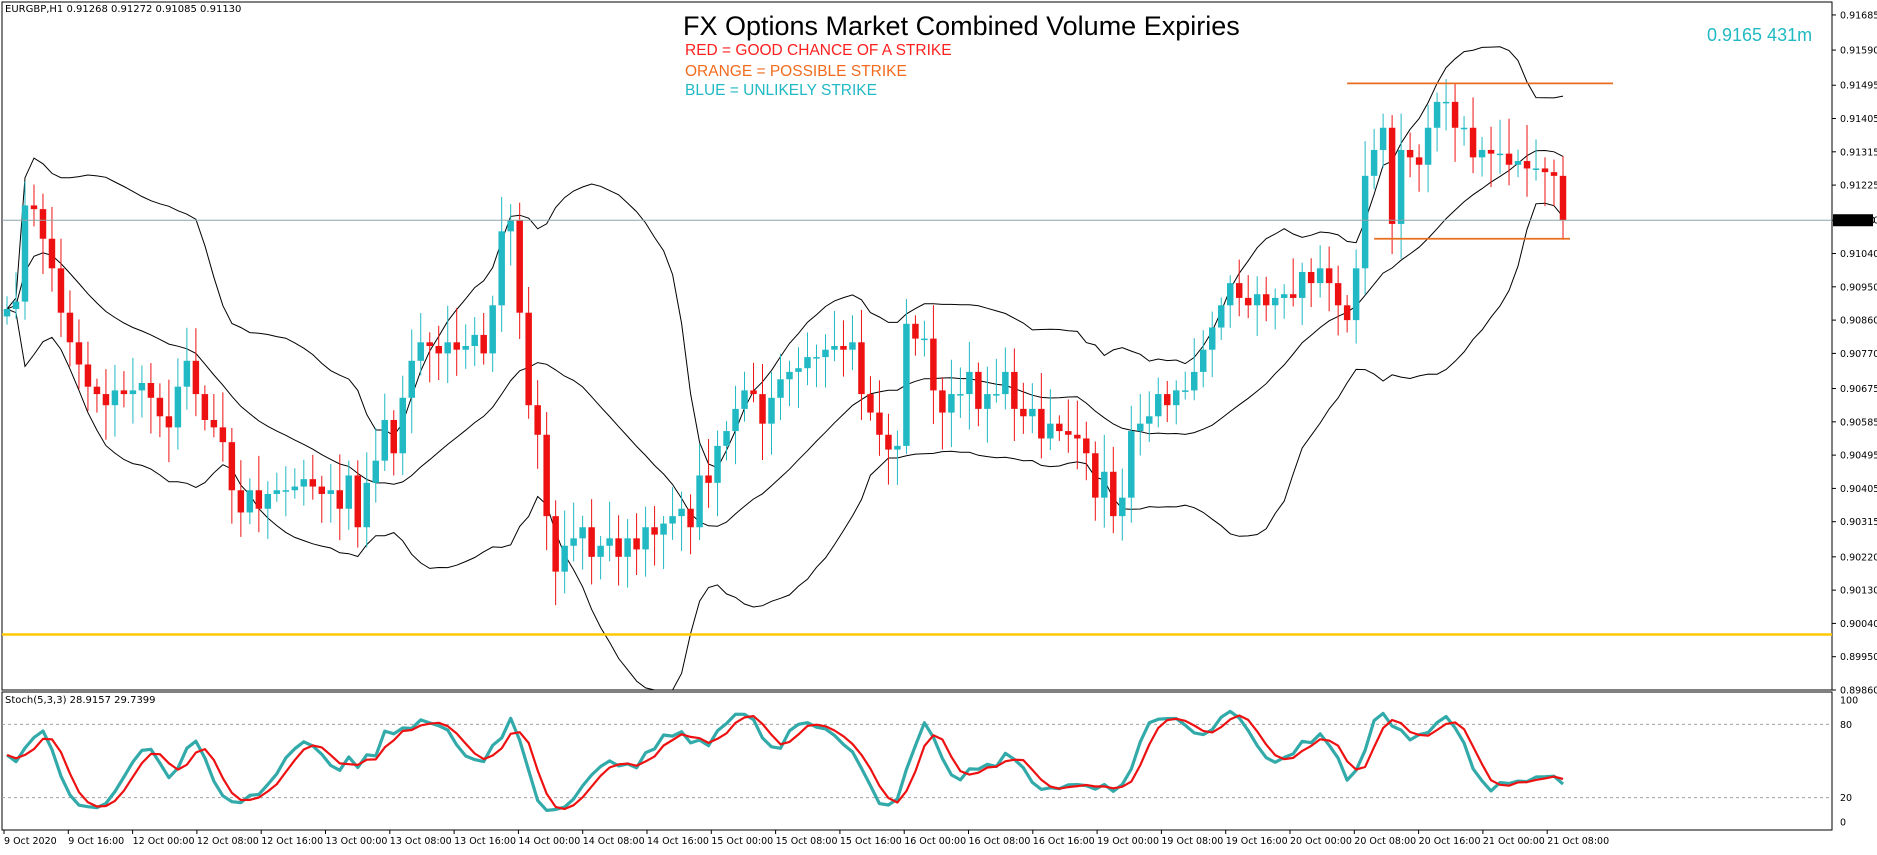 This screenshot has height=855, width=1877. What do you see at coordinates (1257, 841) in the screenshot?
I see `x-tick-label: 19 Oct 16:00` at bounding box center [1257, 841].